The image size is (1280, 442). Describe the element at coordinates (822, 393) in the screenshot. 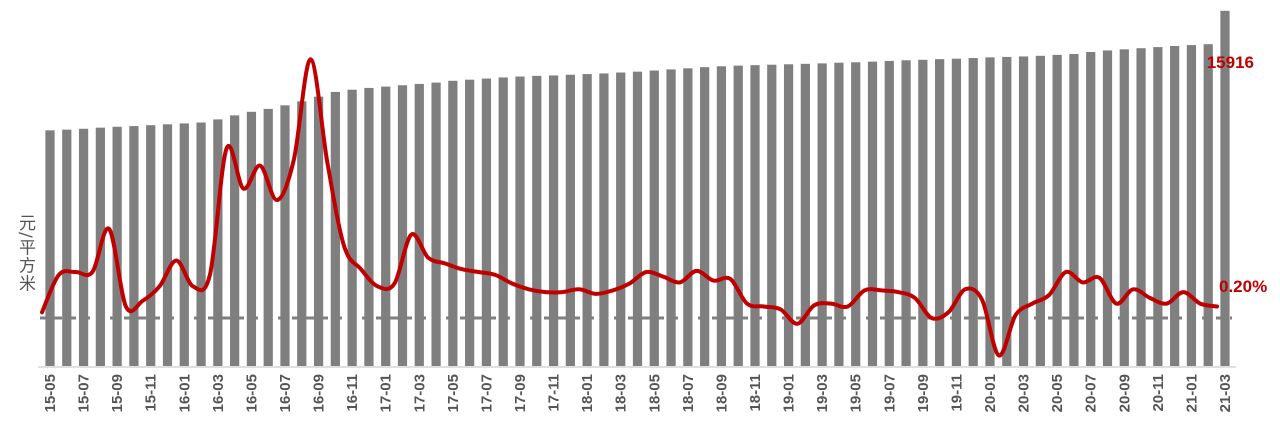

I see `x-tick-19-03: 19-03` at that location.